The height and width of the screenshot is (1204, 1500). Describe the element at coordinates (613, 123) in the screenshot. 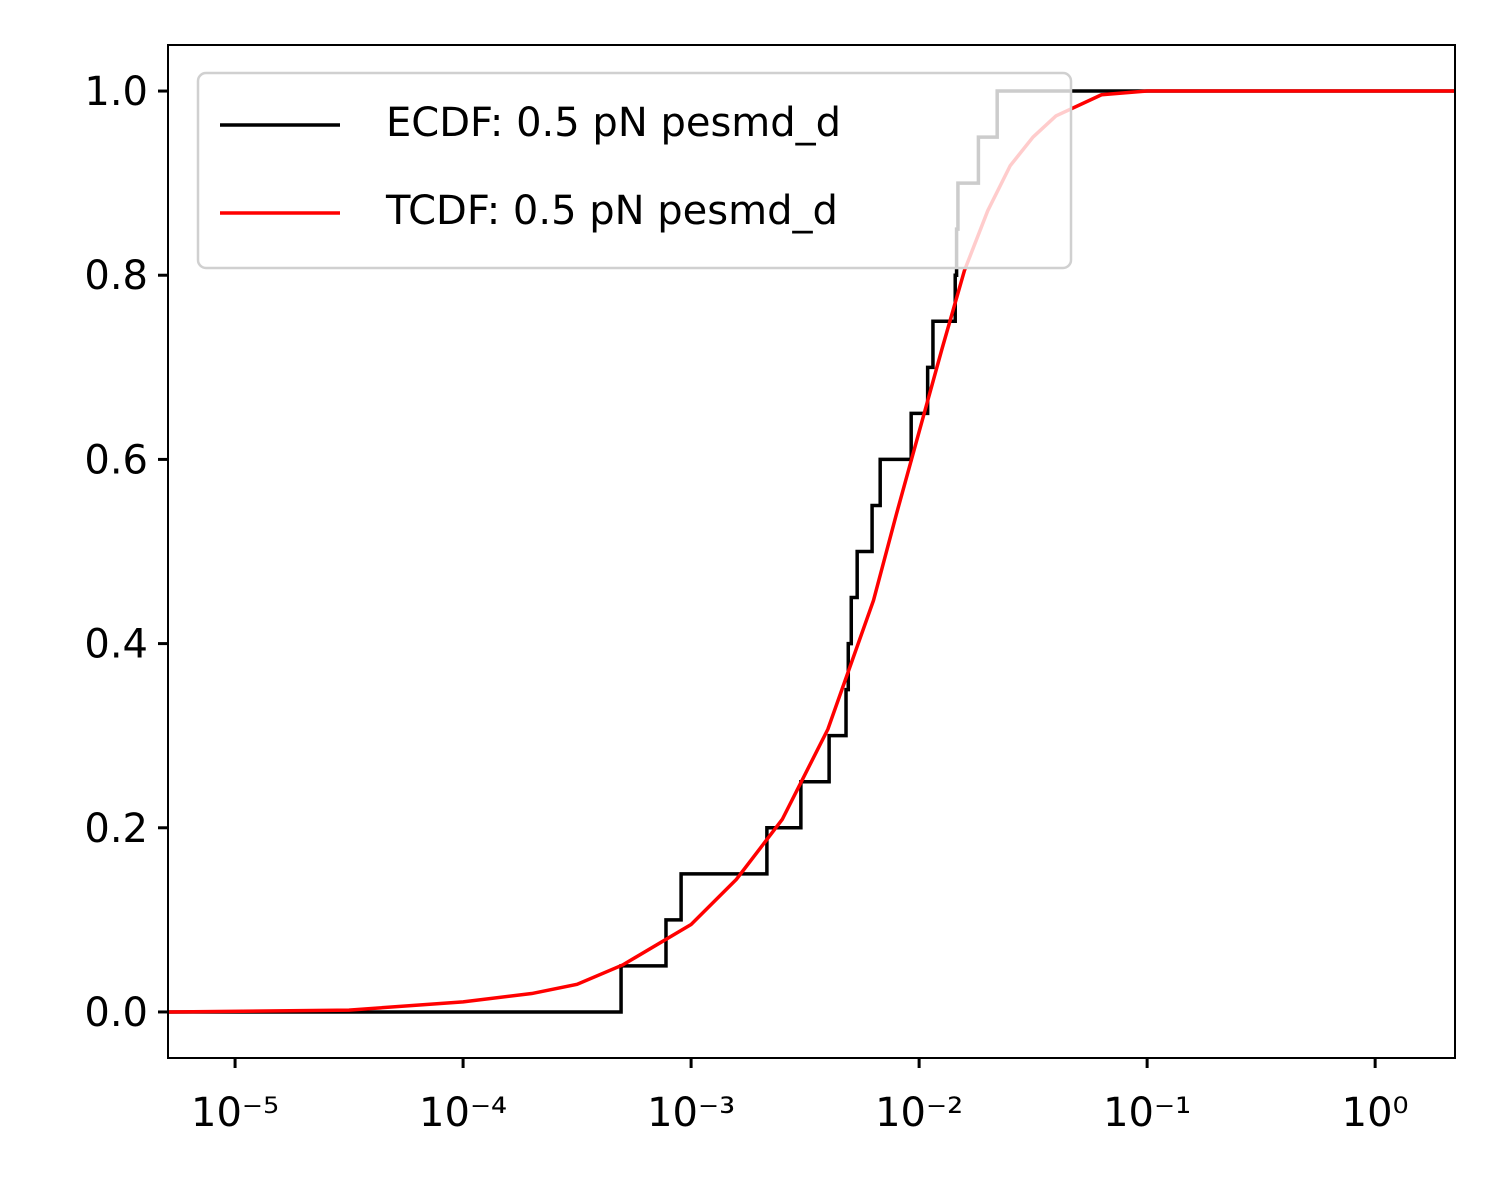

I see `legend-label: ECDF: 0.5 pN pesmd_d` at that location.